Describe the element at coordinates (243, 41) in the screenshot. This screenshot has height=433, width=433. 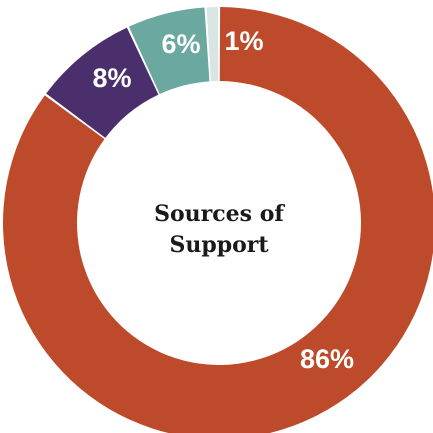
I see `donut-slice-label-1pct: 1%` at that location.